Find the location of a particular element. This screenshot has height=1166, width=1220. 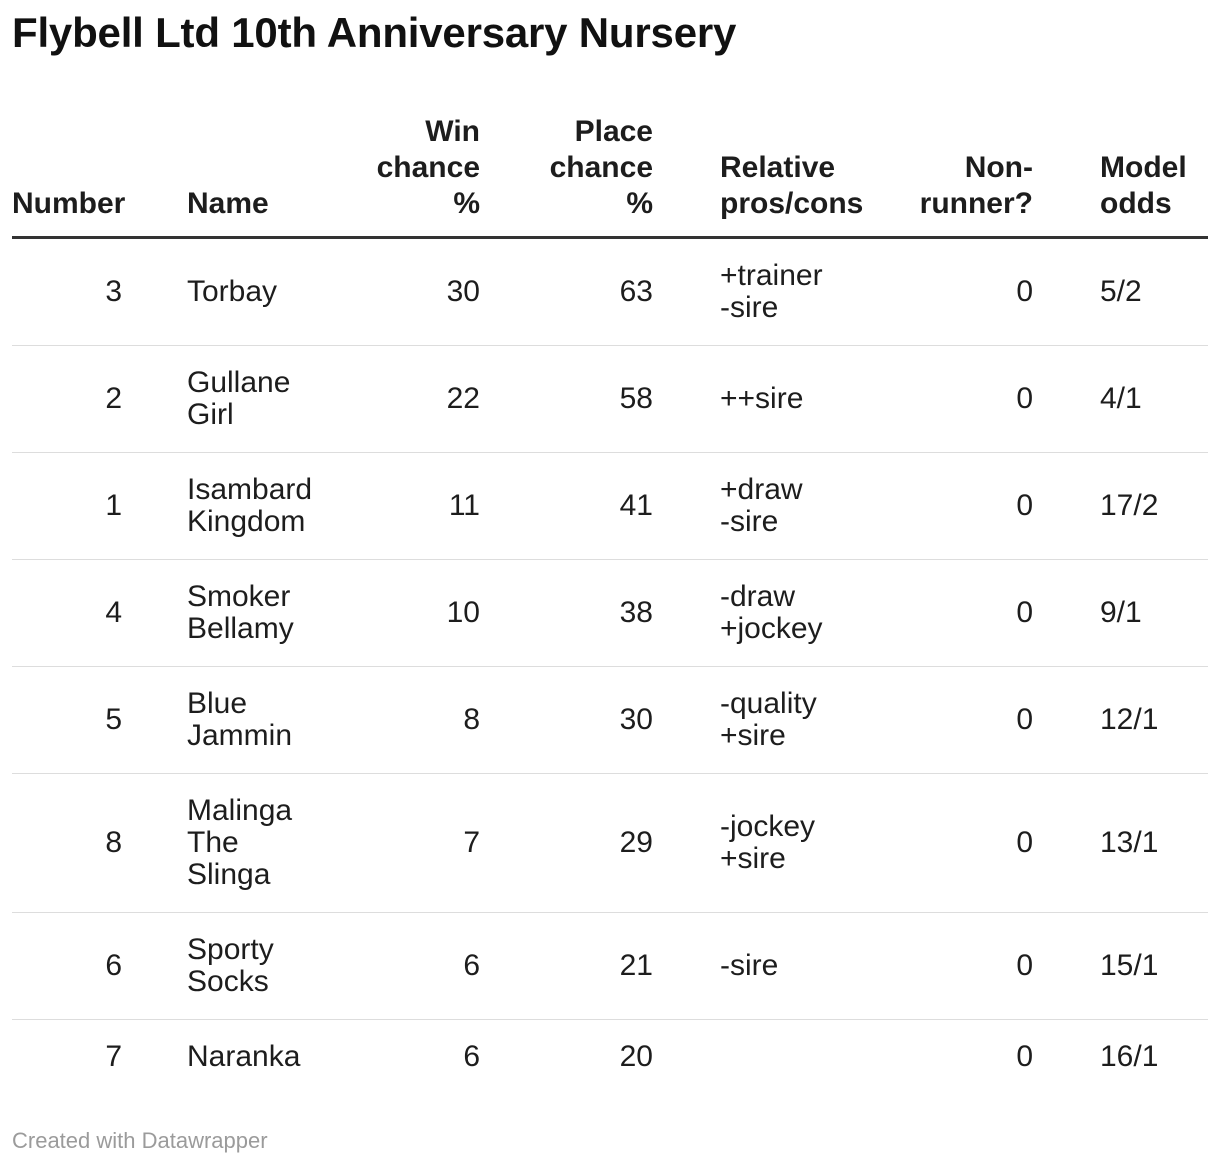

attribution-link: Created with Datawrapper is located at coordinates (140, 1140).